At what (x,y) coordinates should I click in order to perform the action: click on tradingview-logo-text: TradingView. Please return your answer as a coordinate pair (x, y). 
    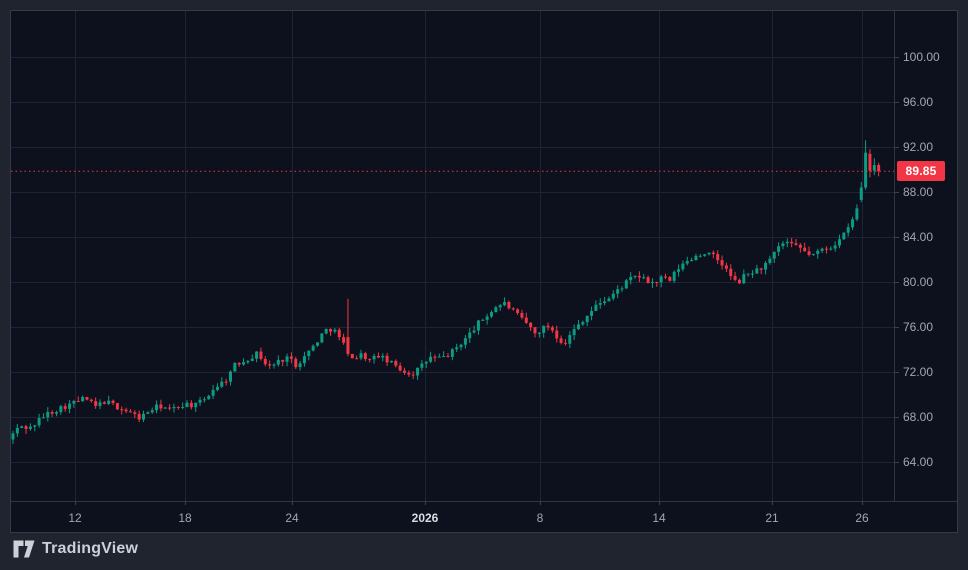
    Looking at the image, I should click on (90, 548).